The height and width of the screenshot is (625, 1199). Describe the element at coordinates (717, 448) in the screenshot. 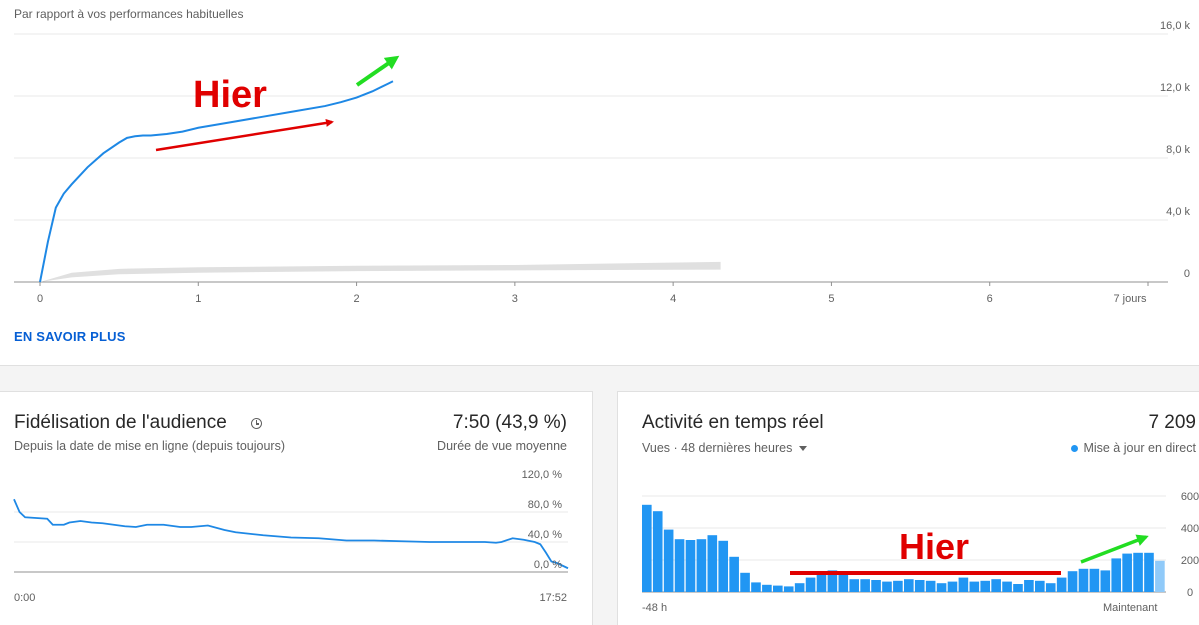

I see `realtime-range-label: Vues · 48 dernières heures` at that location.